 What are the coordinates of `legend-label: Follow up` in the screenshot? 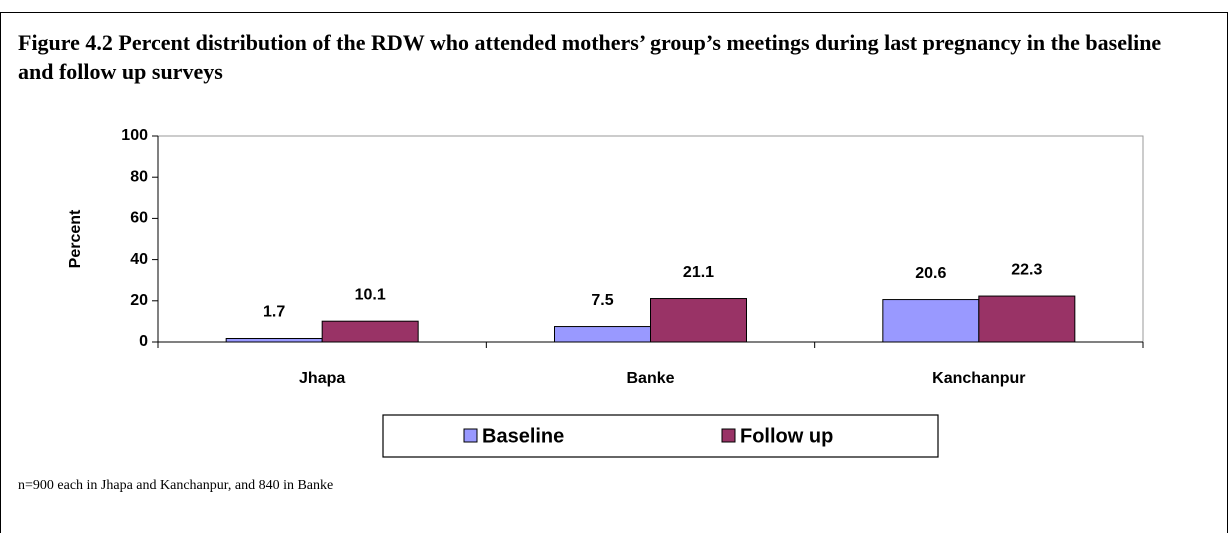 It's located at (786, 436).